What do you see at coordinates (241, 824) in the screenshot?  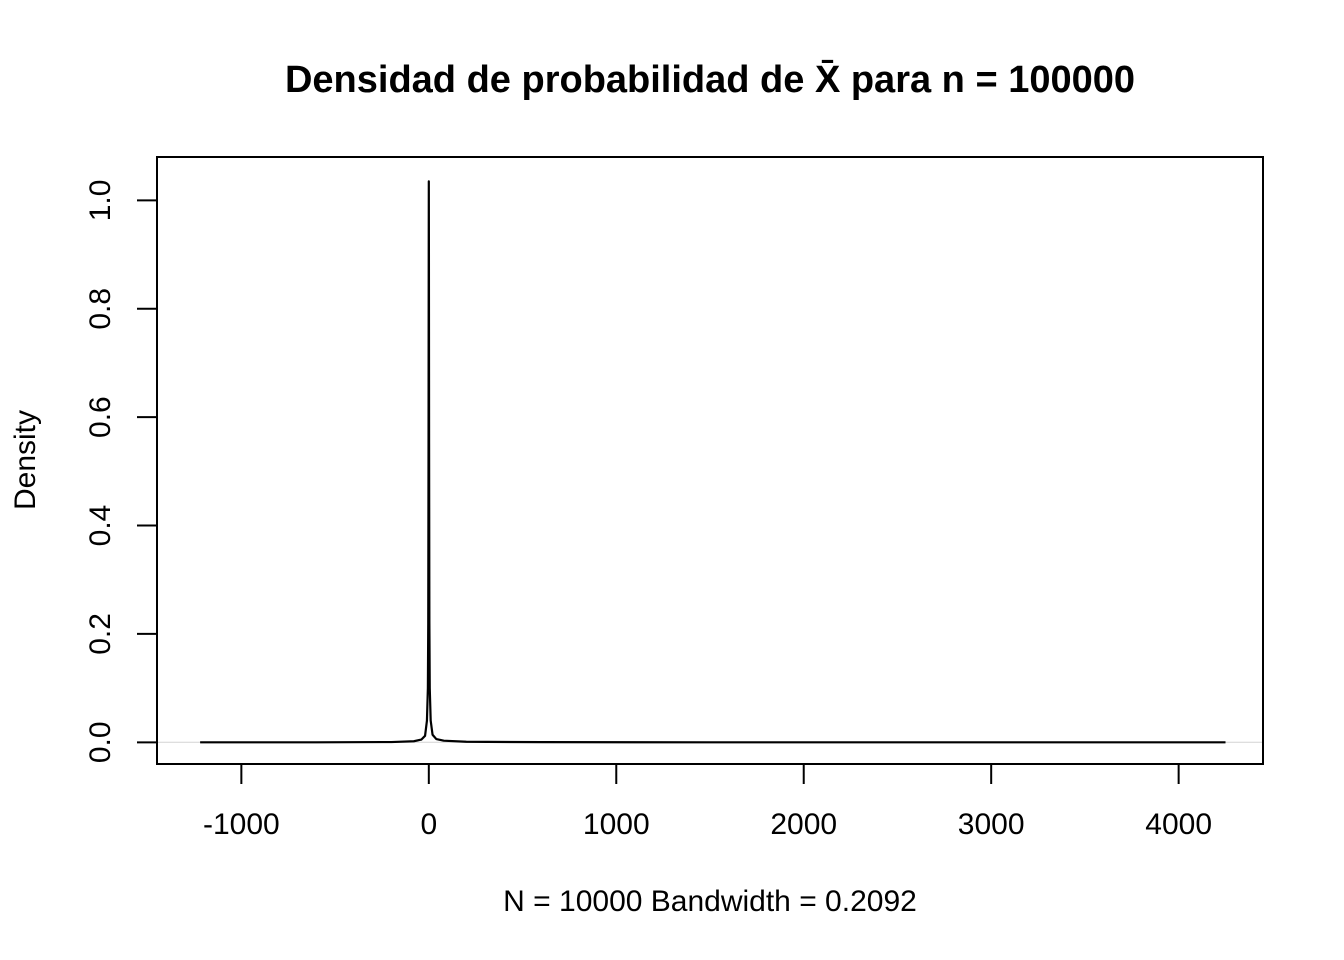 I see `x-tick-label: -1000` at bounding box center [241, 824].